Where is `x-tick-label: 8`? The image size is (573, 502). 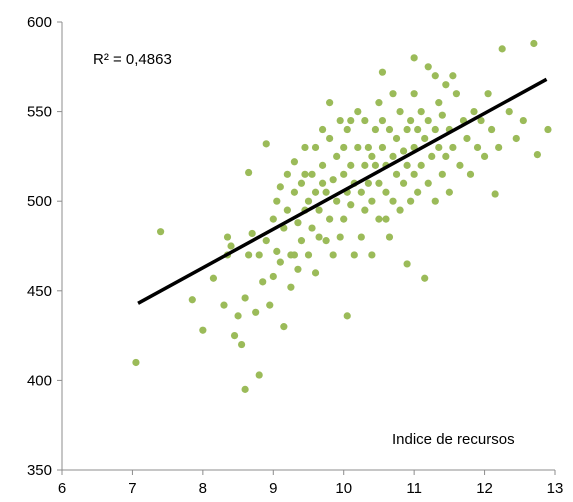 x-tick-label: 8 is located at coordinates (203, 488).